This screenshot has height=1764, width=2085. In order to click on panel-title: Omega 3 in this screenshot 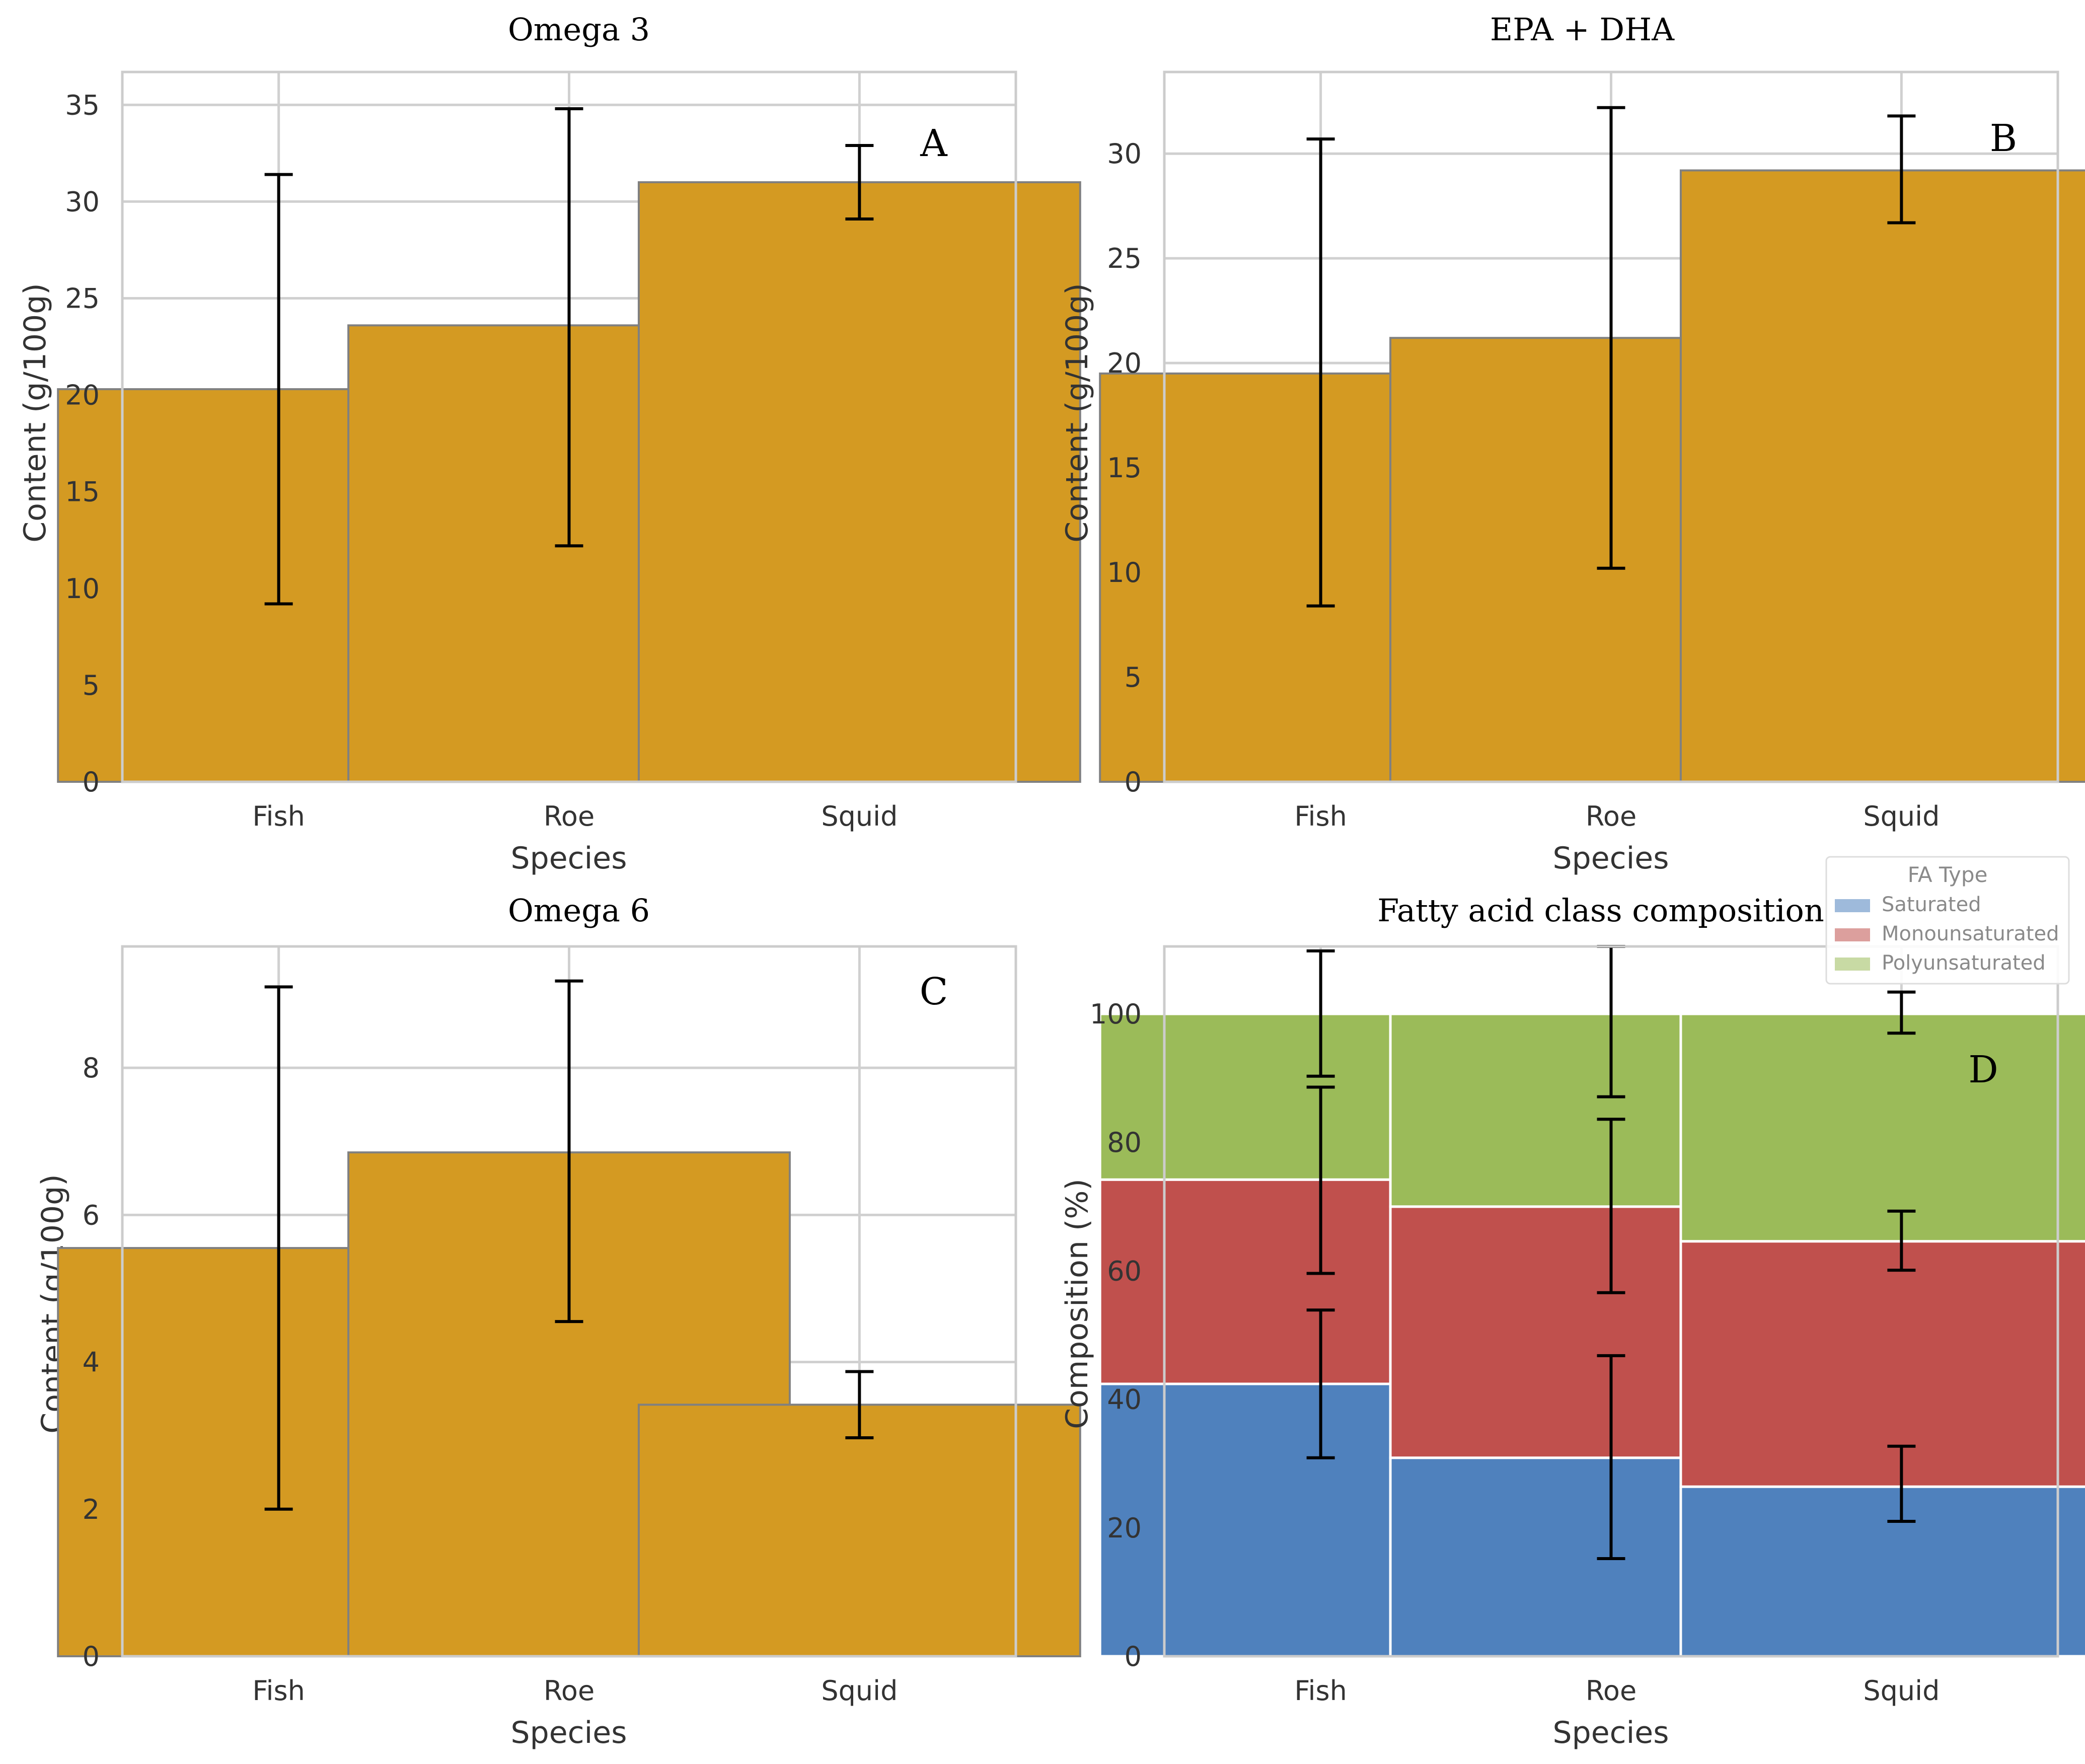, I will do `click(579, 29)`.